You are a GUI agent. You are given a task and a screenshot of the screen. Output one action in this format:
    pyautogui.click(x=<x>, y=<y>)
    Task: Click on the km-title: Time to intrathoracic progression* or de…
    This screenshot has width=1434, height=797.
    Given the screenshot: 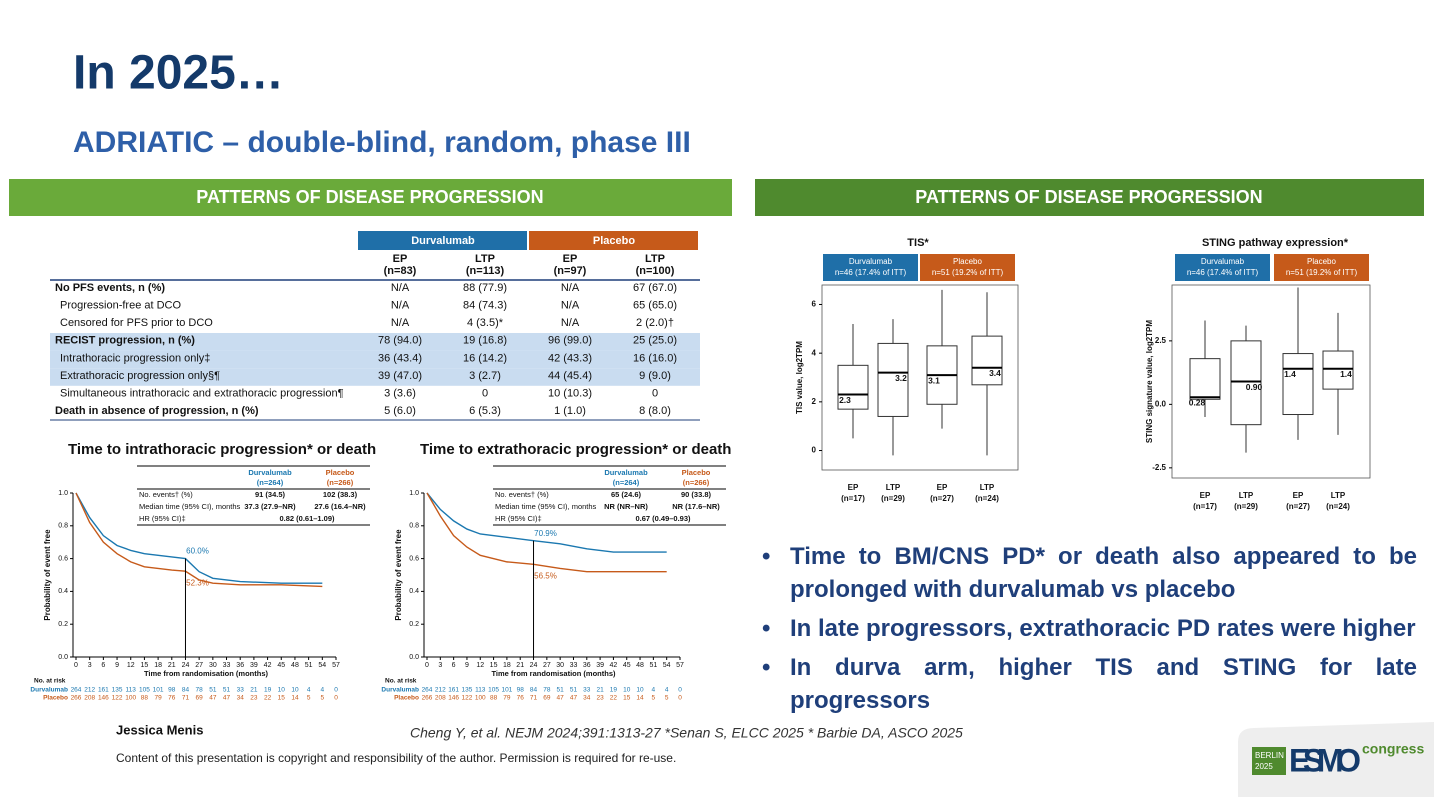 What is the action you would take?
    pyautogui.click(x=222, y=449)
    